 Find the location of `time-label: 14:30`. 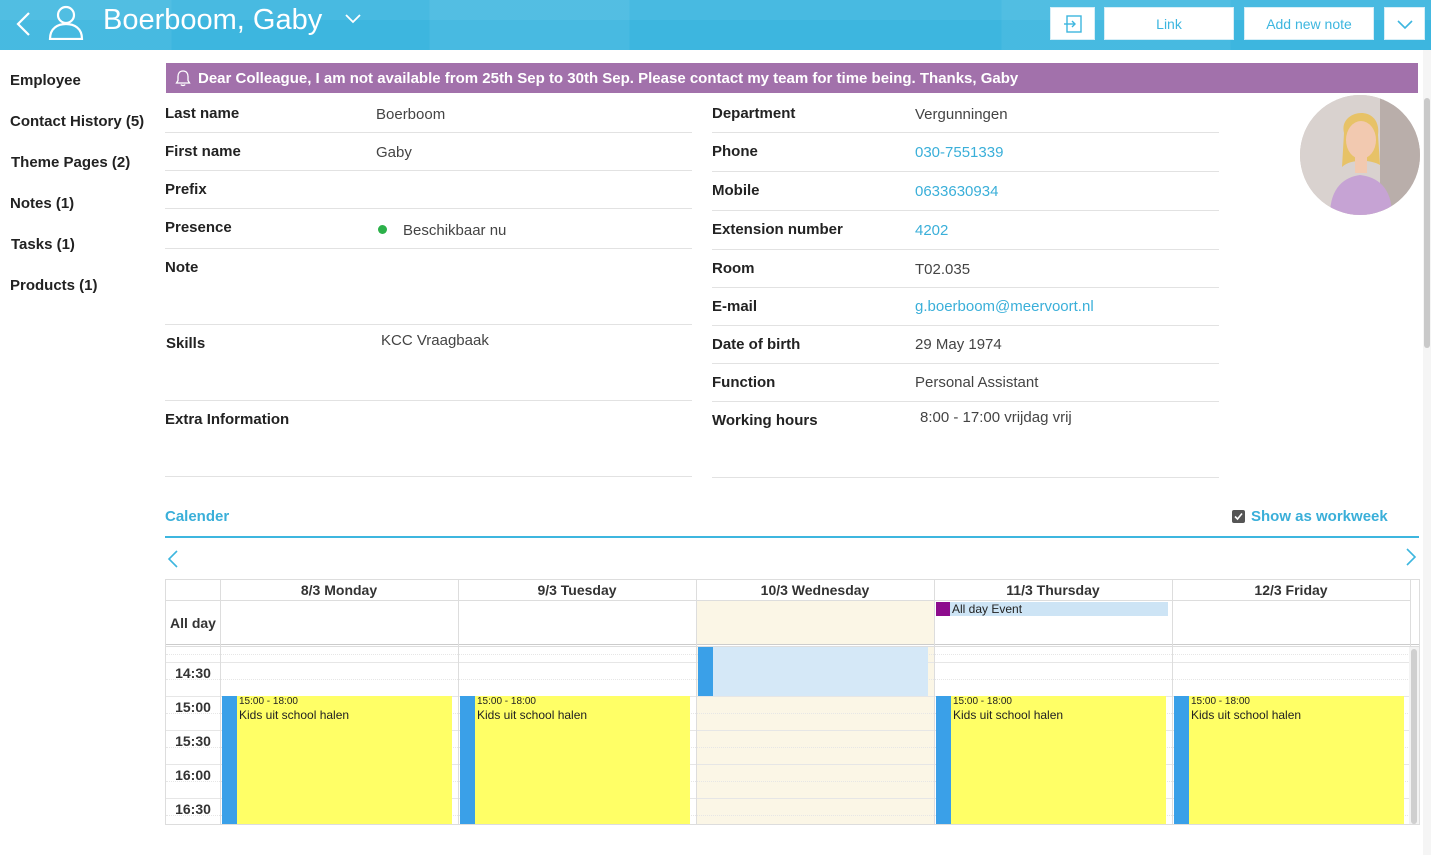

time-label: 14:30 is located at coordinates (193, 673).